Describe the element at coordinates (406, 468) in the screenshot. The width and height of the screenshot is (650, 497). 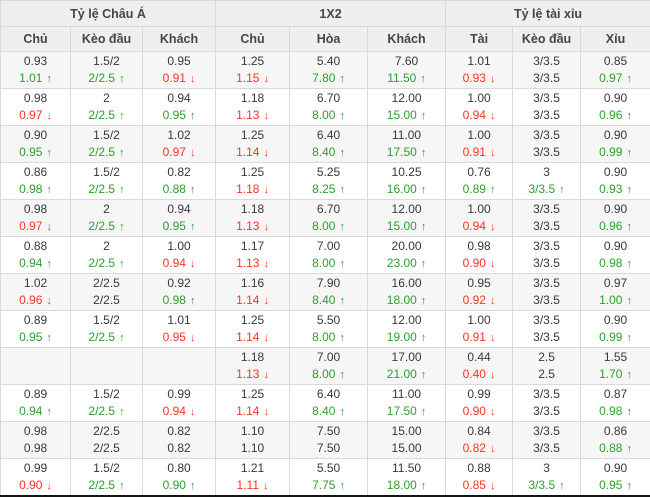
I see `odds-open-value: 11.50` at that location.